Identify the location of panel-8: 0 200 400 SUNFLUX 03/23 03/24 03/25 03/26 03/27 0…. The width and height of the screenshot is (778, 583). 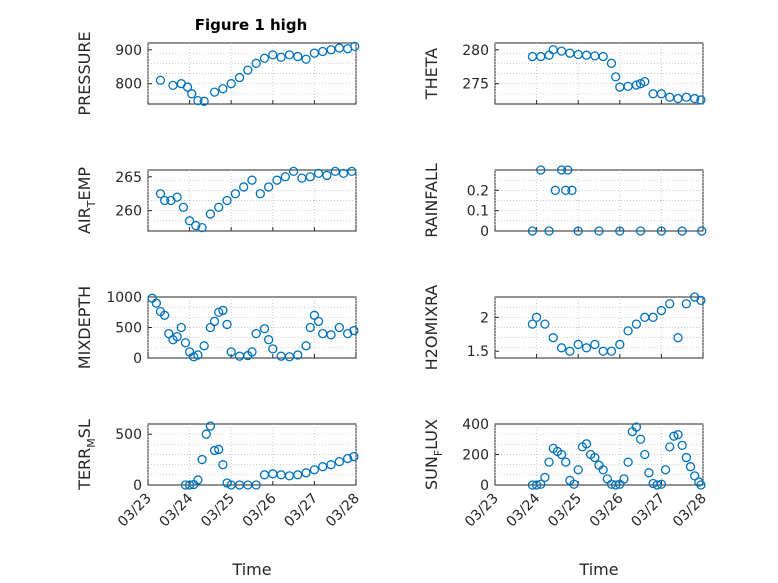
(566, 498).